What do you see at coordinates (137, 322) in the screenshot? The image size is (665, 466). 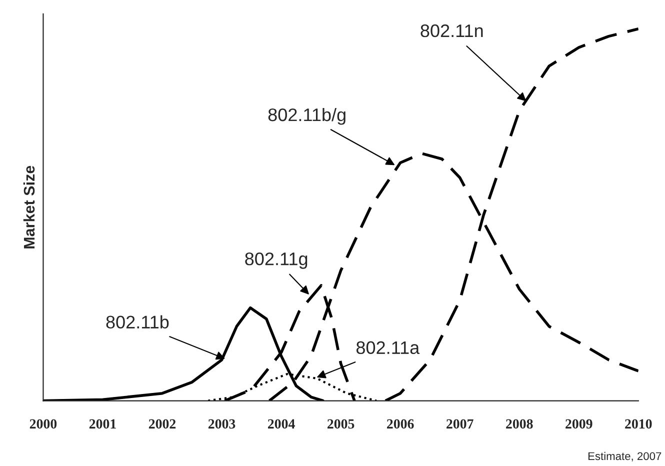 I see `annotation: 802.11b` at bounding box center [137, 322].